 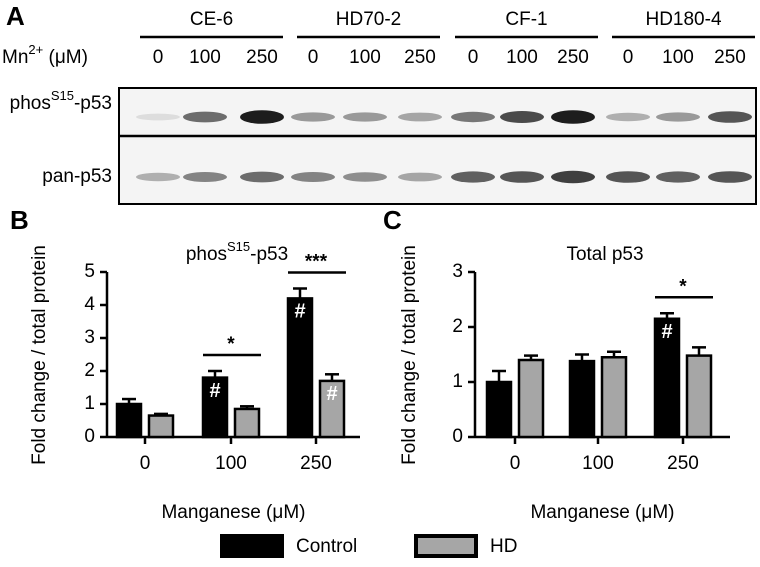 I want to click on row-label-sup: S15, so click(x=62, y=95).